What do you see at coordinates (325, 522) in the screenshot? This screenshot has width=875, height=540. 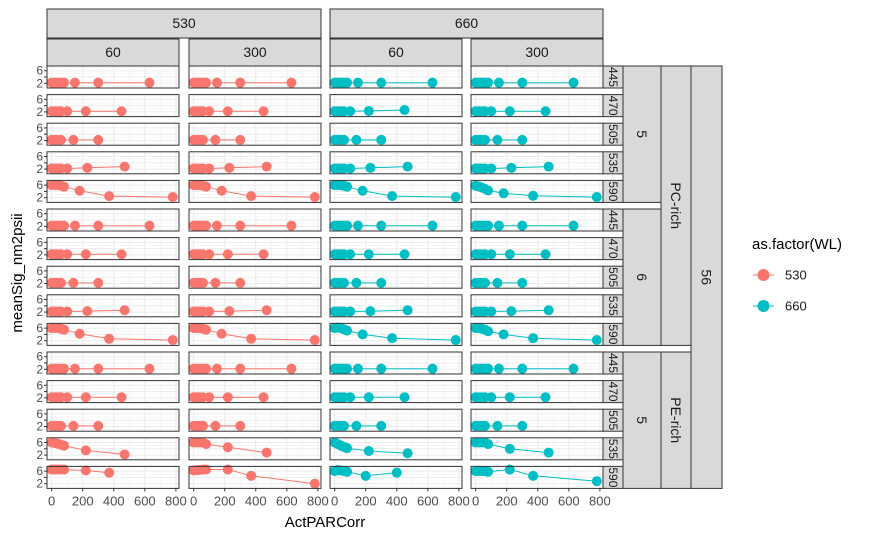 I see `x-axis-title: ActPARCorr` at bounding box center [325, 522].